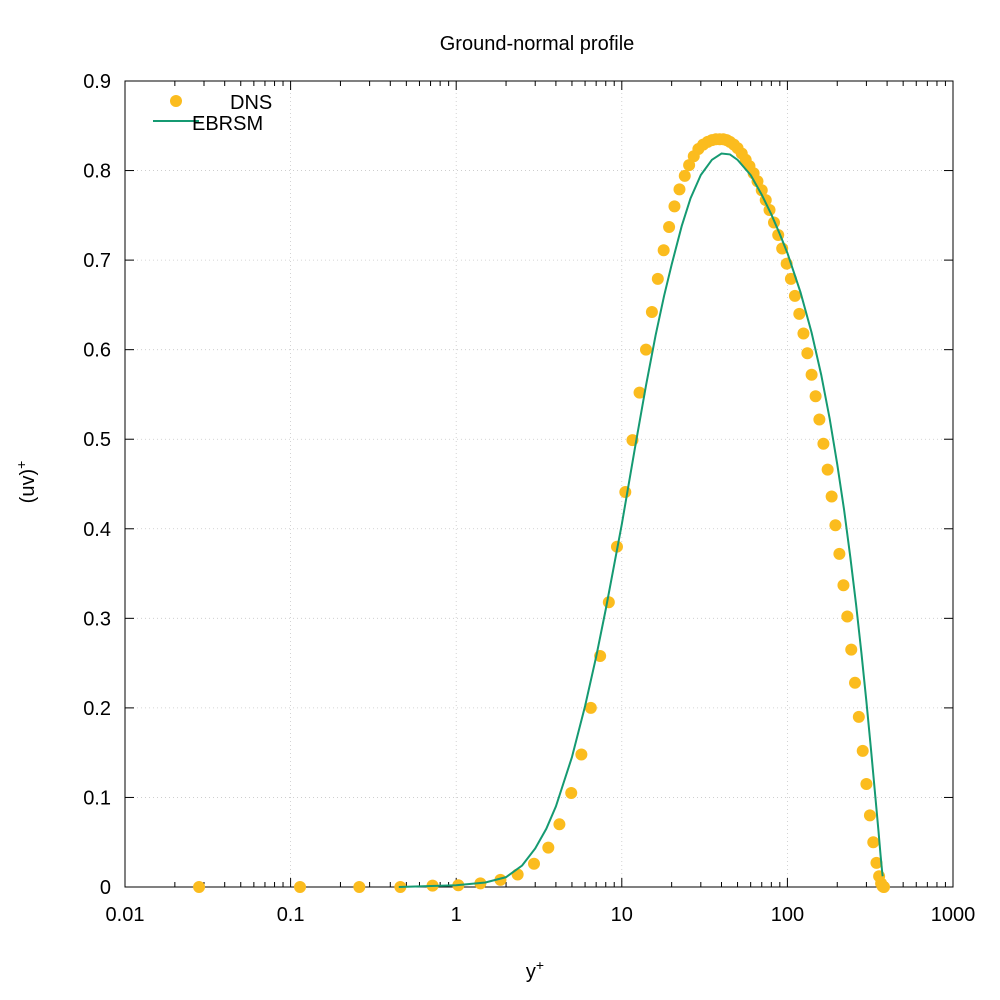 The height and width of the screenshot is (1000, 1000). Describe the element at coordinates (622, 915) in the screenshot. I see `x-tick-label: 10` at that location.